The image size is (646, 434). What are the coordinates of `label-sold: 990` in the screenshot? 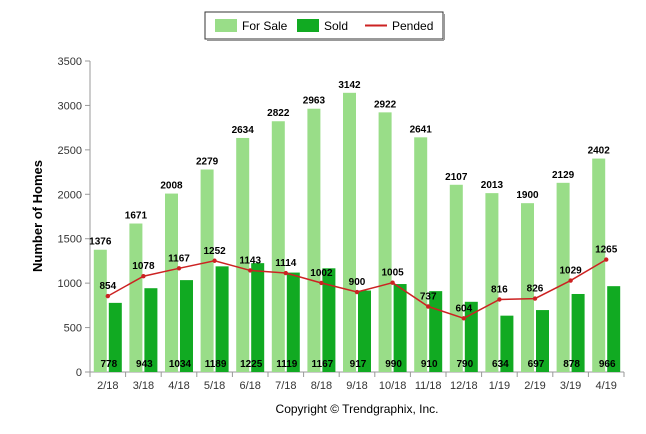 It's located at (393, 364).